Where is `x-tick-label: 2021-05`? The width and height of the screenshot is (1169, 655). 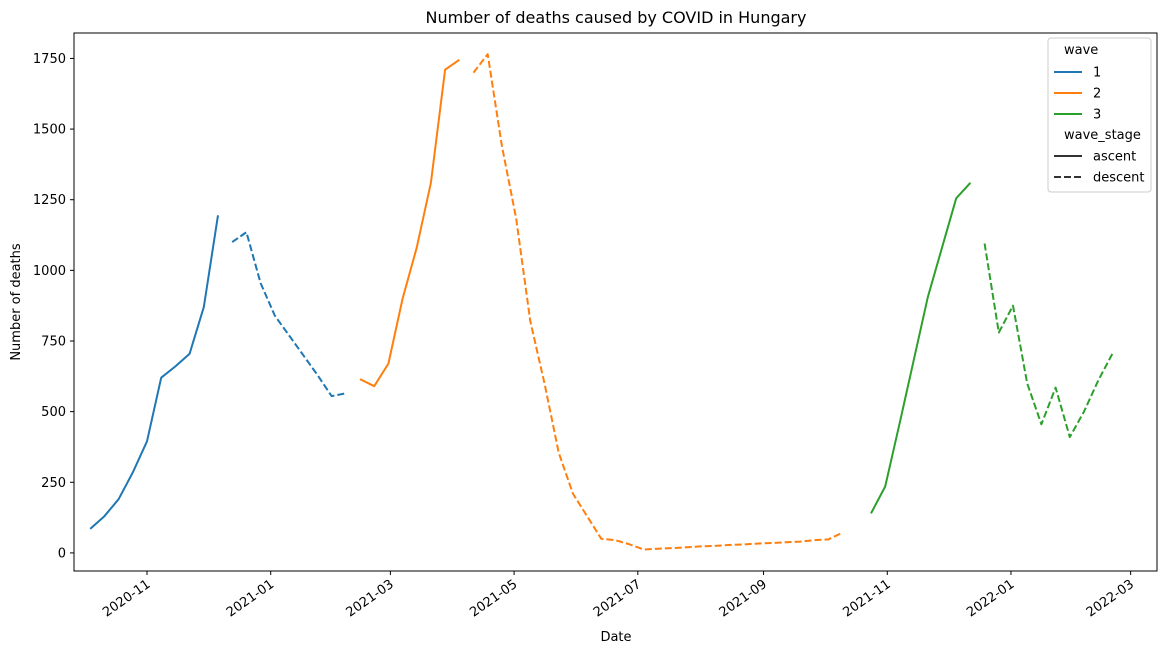 x-tick-label: 2021-05 is located at coordinates (493, 598).